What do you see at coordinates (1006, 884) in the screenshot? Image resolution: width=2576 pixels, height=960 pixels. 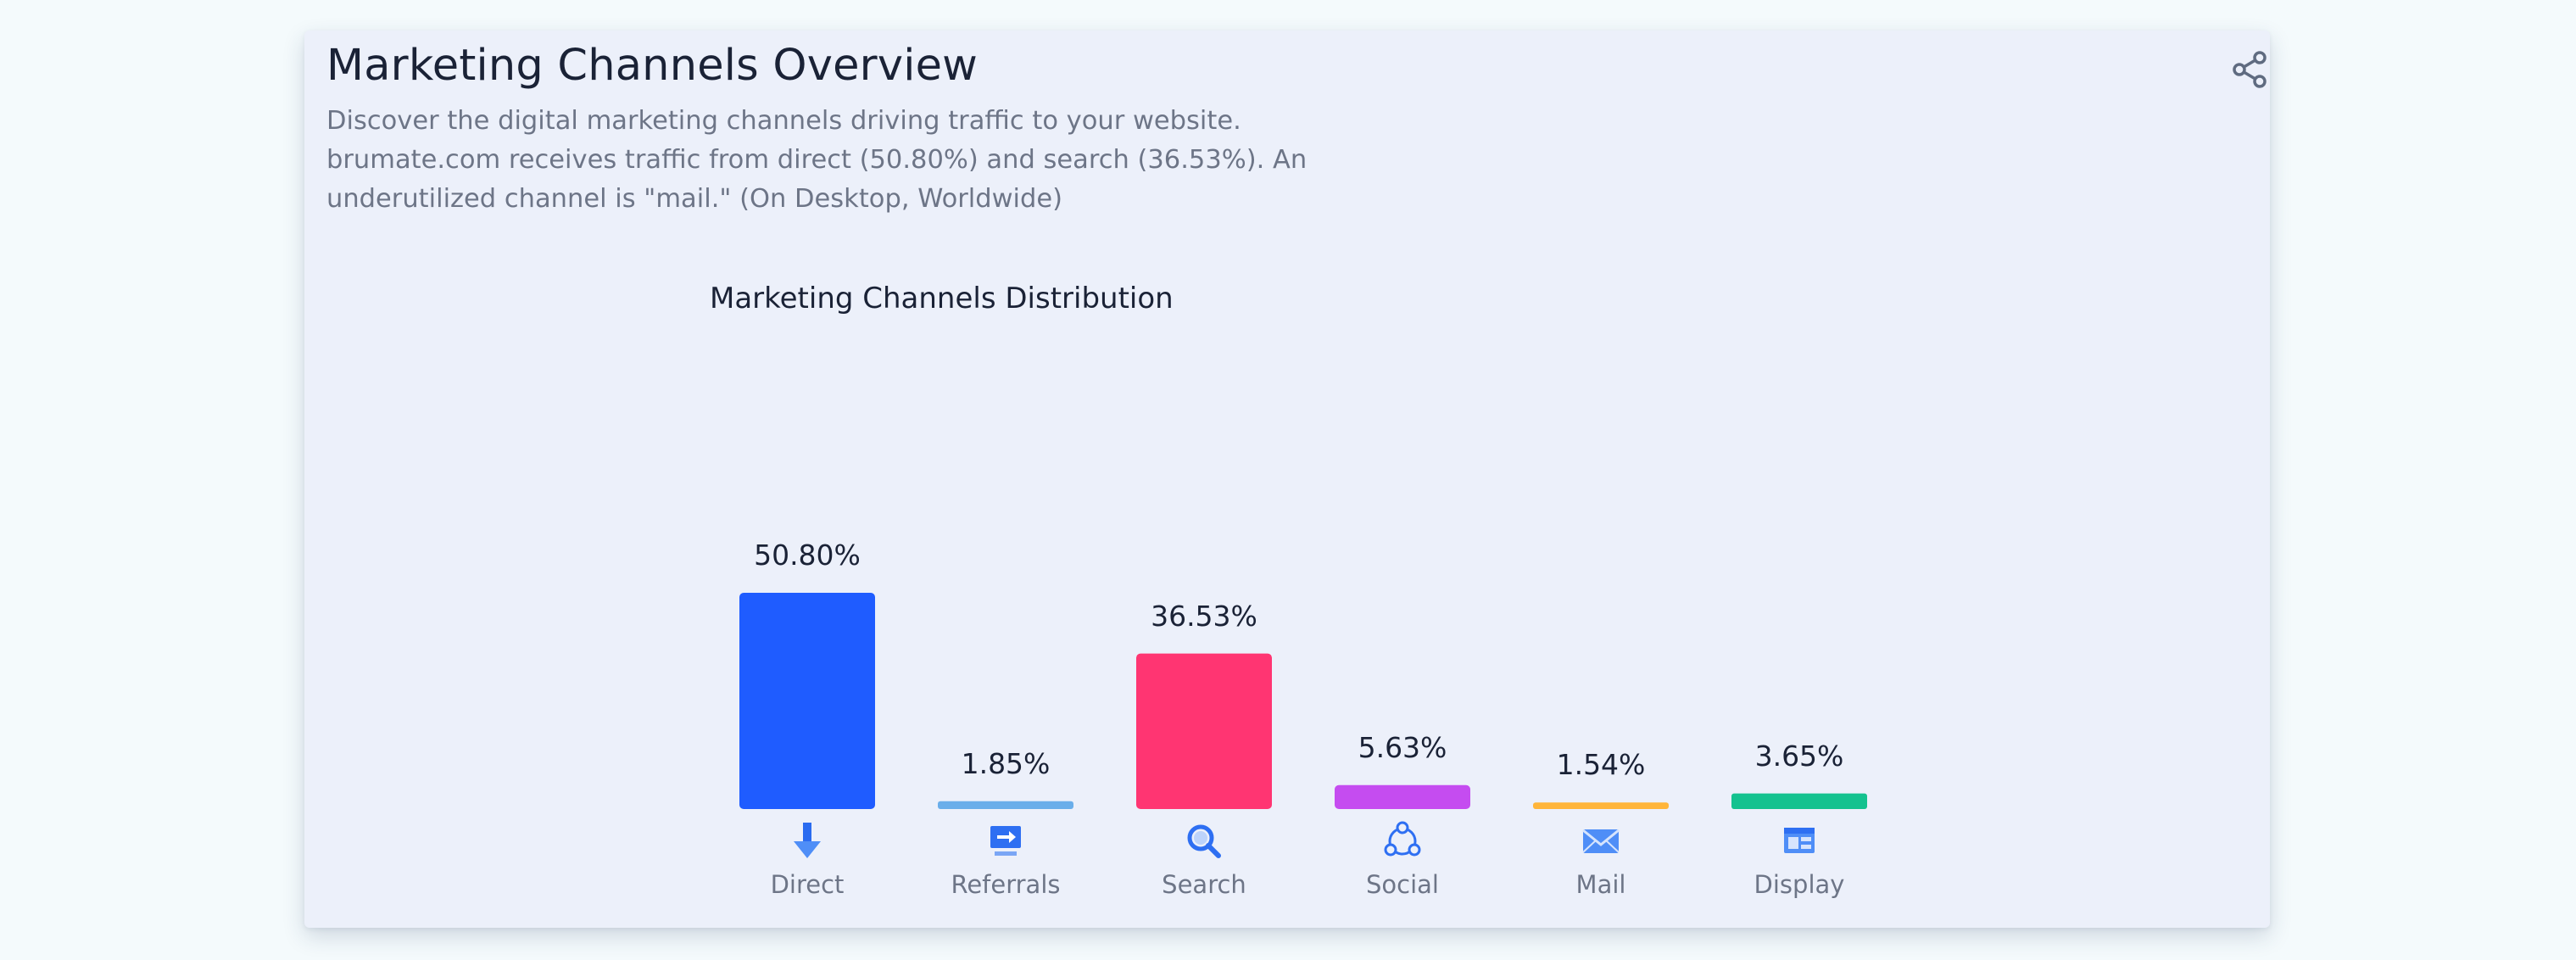 I see `category-label-referrals: Referrals` at bounding box center [1006, 884].